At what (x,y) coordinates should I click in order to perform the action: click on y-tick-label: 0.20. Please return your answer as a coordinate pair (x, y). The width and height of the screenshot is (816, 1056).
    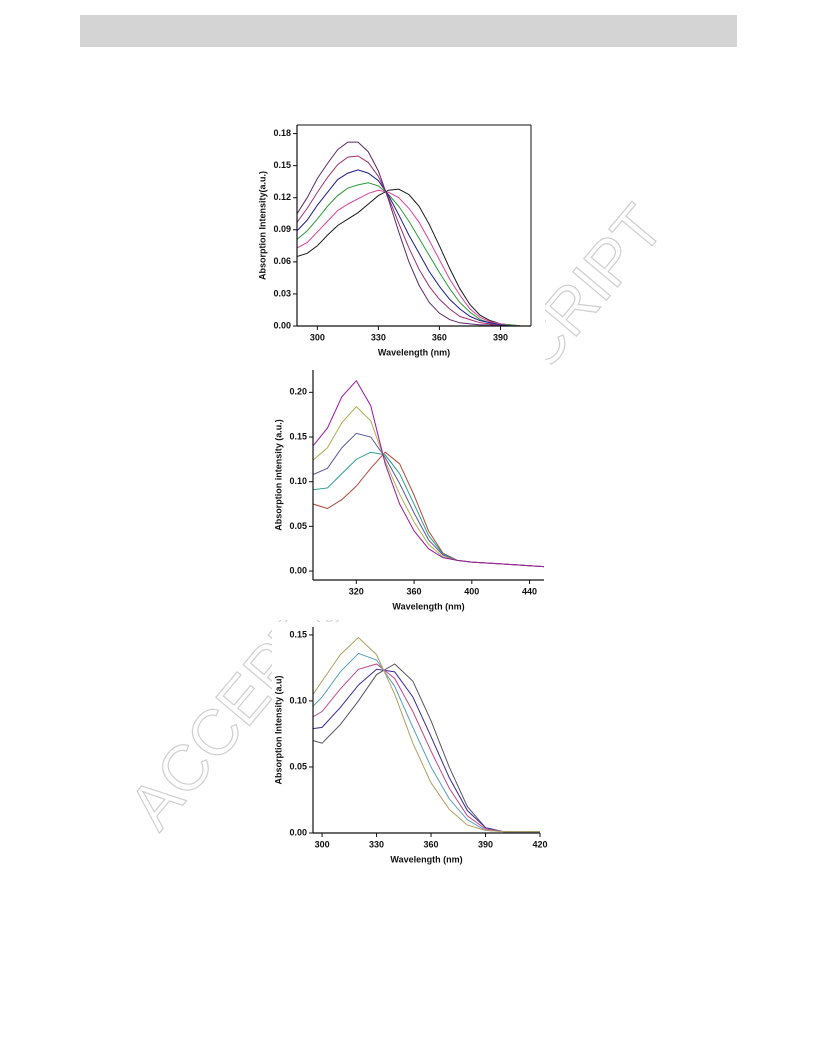
    Looking at the image, I should click on (298, 392).